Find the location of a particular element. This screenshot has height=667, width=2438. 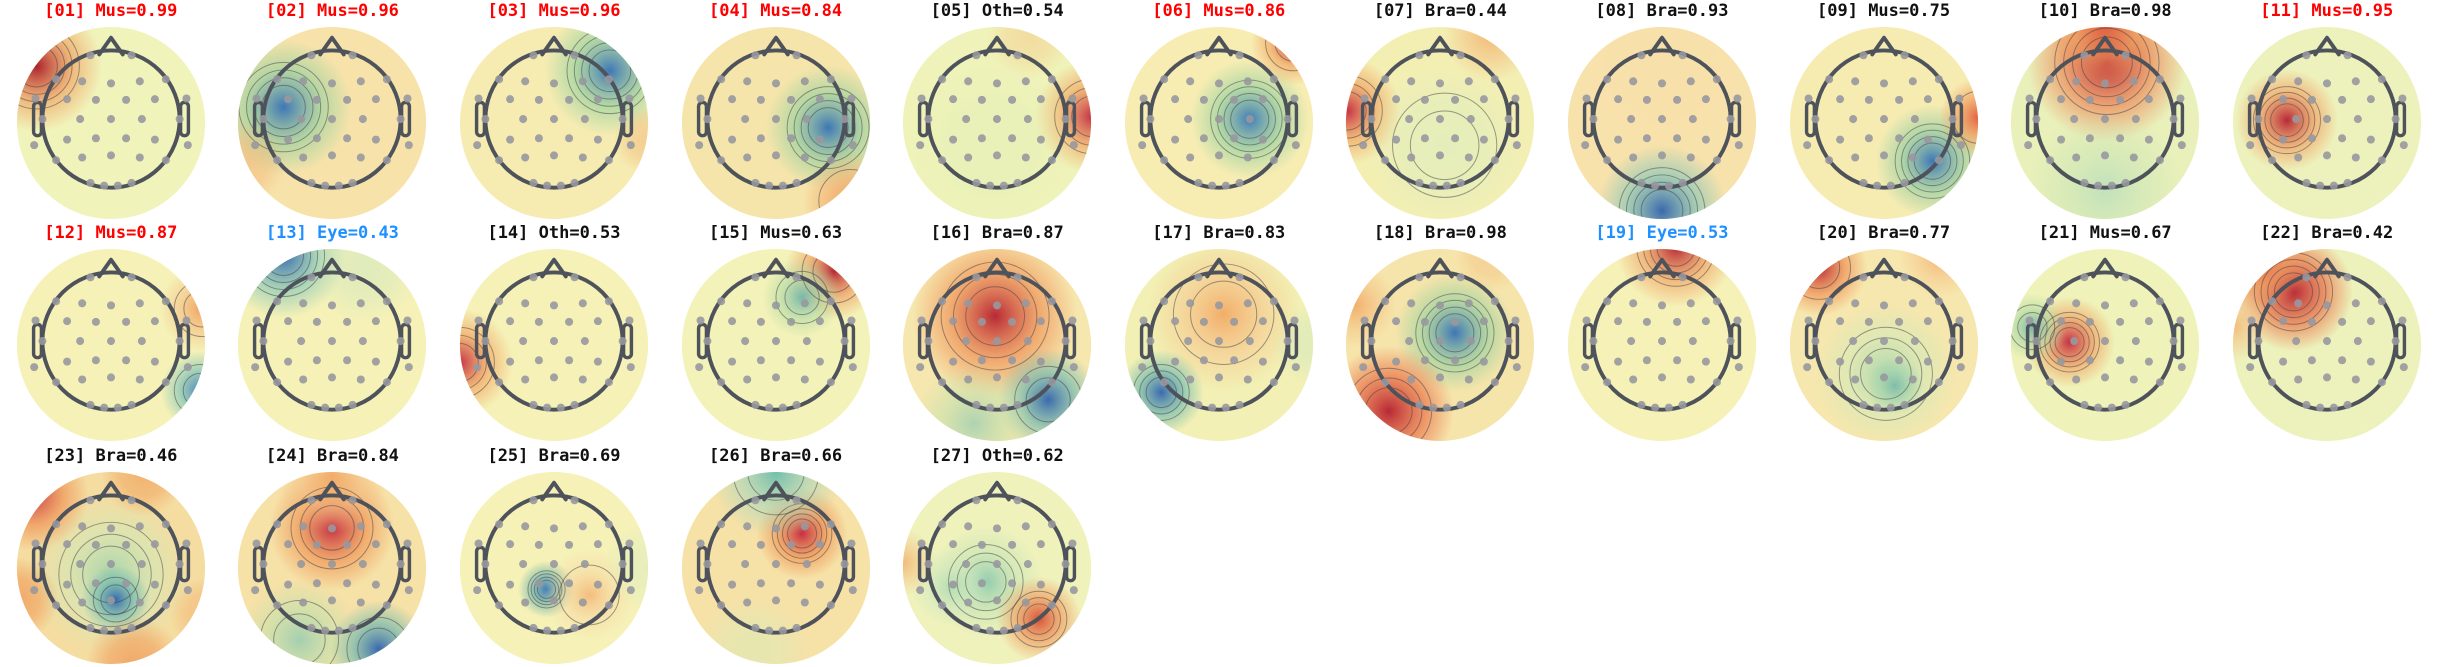

component-cell-22: [22] Bra=0.42 is located at coordinates (2327, 333).